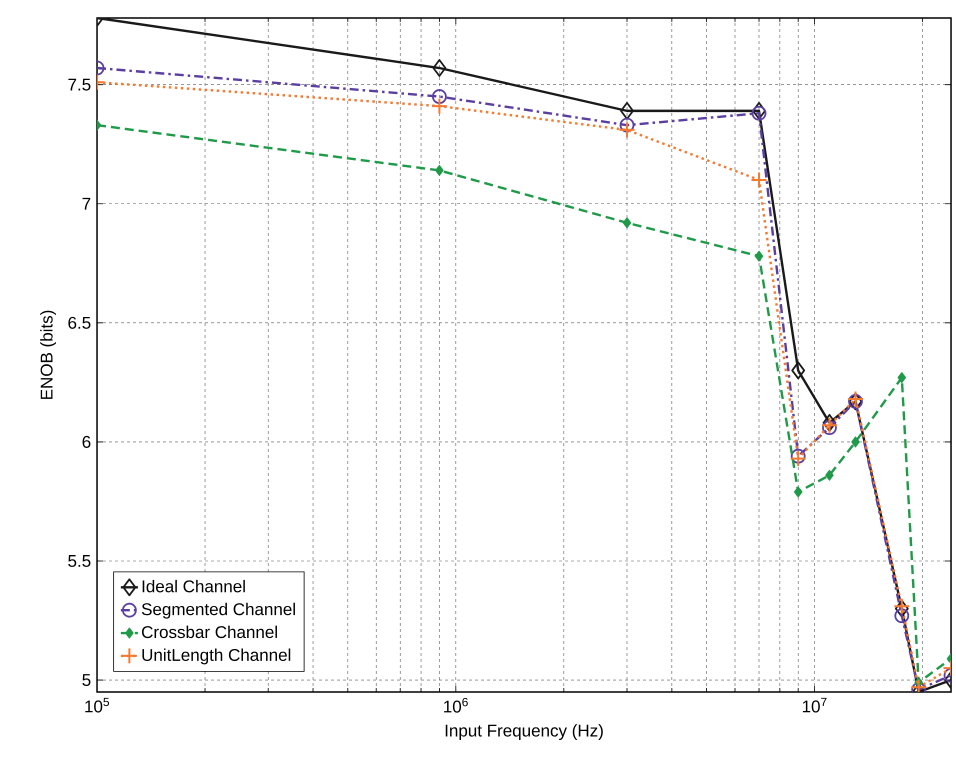  What do you see at coordinates (79, 322) in the screenshot?
I see `y-tick-label: 6.5` at bounding box center [79, 322].